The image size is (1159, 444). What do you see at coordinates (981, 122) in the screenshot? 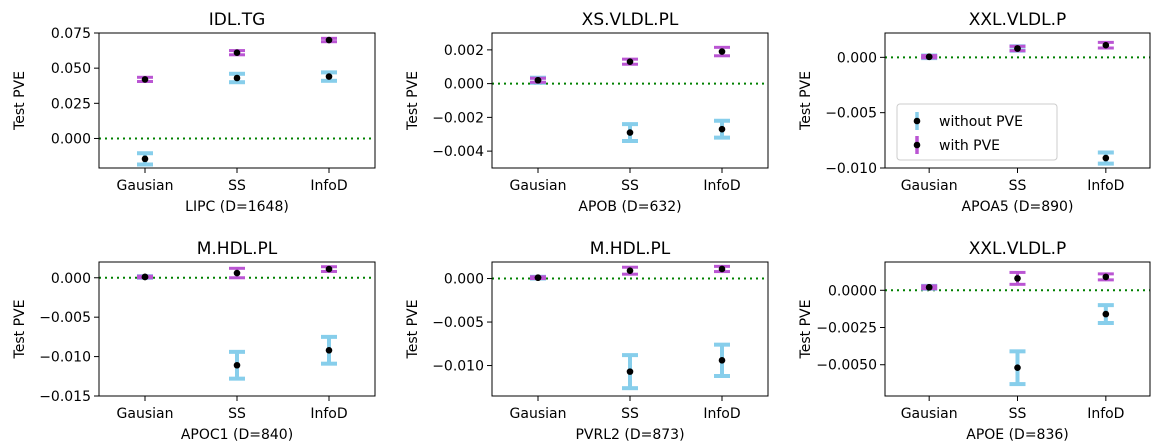
I see `legend-label: without PVE` at bounding box center [981, 122].